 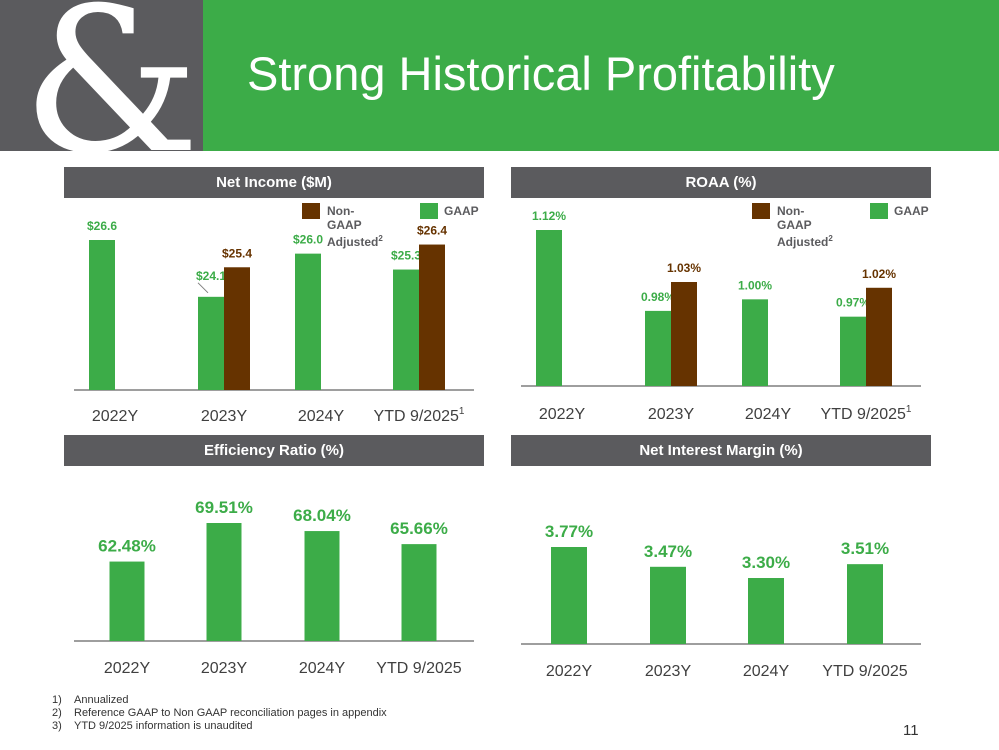 What do you see at coordinates (865, 548) in the screenshot?
I see `data-label: 3.51%` at bounding box center [865, 548].